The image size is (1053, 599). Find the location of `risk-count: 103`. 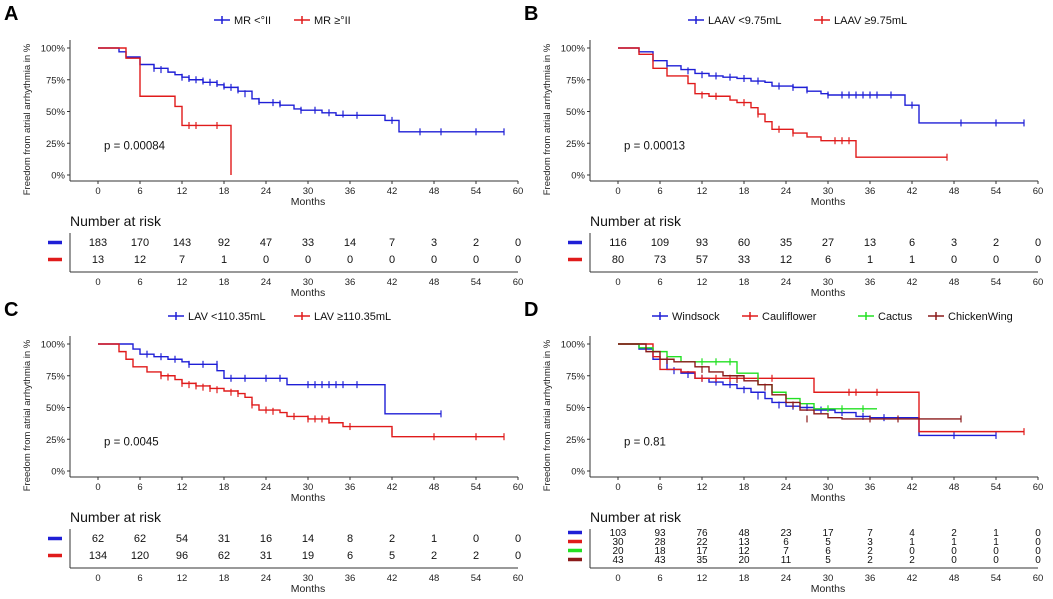

risk-count: 103 is located at coordinates (618, 533).